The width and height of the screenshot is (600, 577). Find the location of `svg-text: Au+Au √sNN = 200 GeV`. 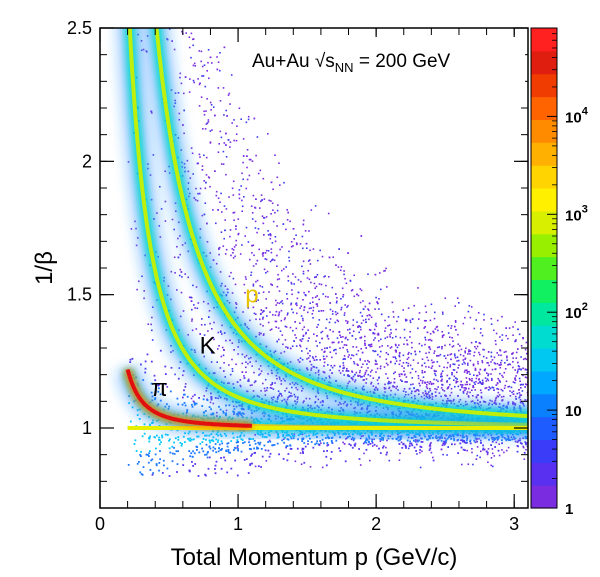

svg-text: Au+Au √sNN = 200 GeV is located at coordinates (351, 63).